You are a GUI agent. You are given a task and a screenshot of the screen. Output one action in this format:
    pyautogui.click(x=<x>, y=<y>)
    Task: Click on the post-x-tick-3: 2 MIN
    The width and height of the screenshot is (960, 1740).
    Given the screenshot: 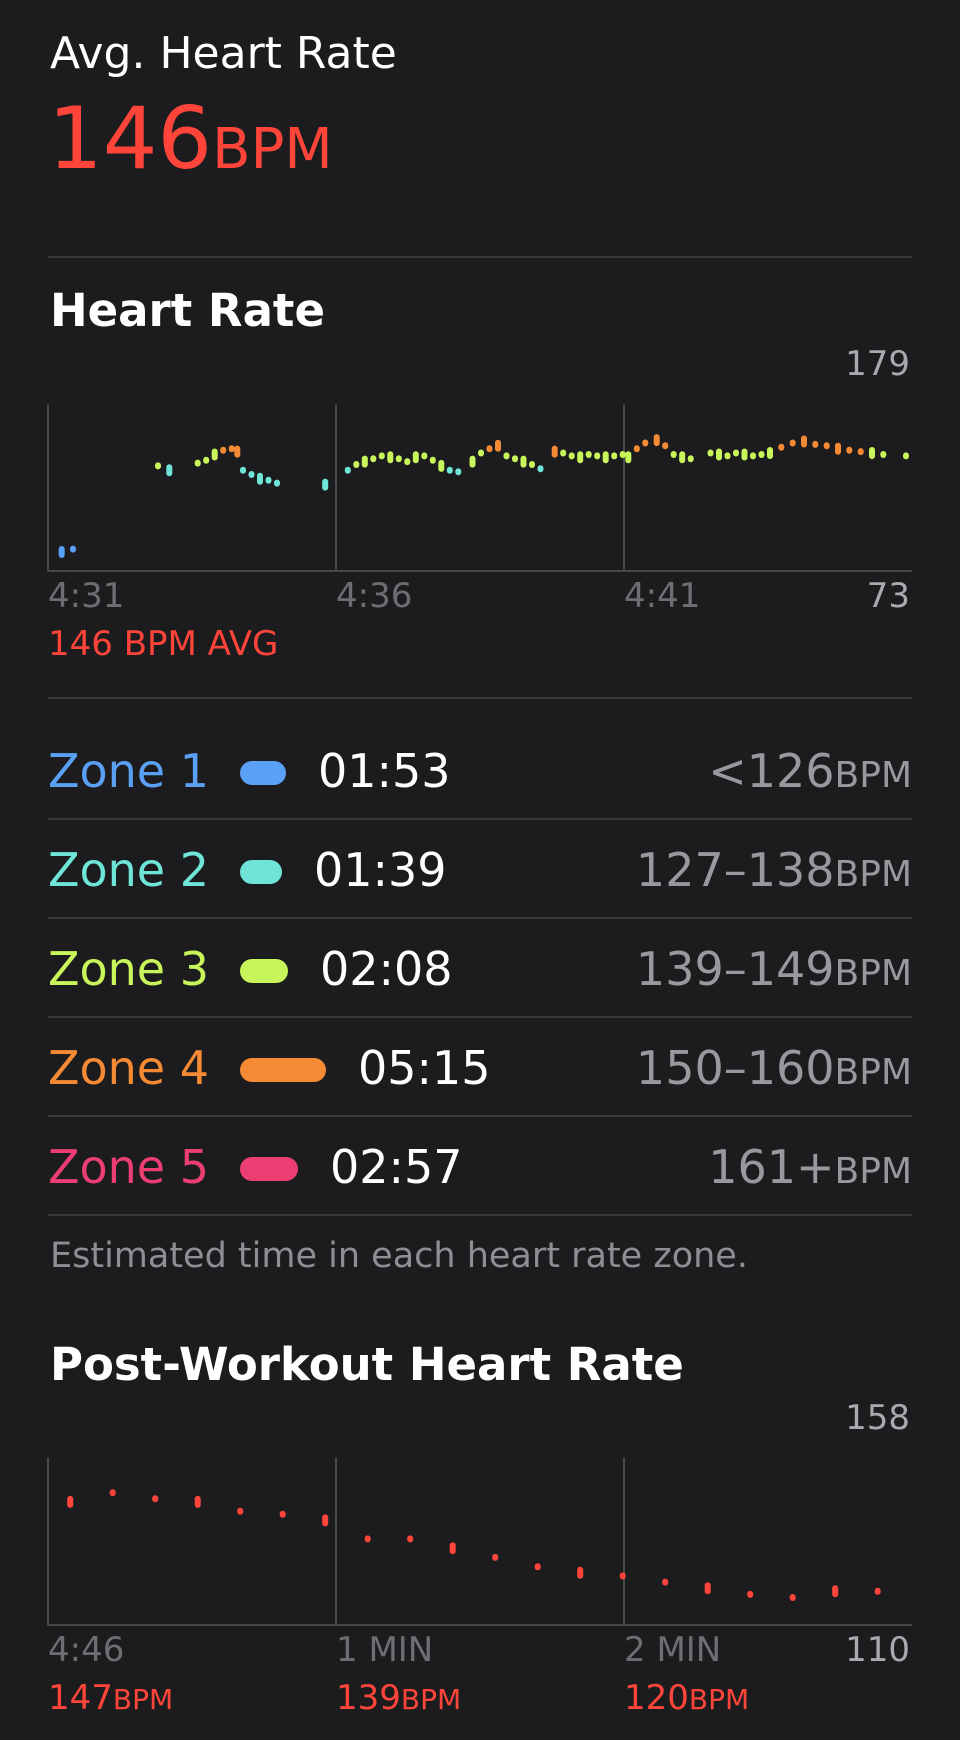 What is the action you would take?
    pyautogui.click(x=673, y=1650)
    